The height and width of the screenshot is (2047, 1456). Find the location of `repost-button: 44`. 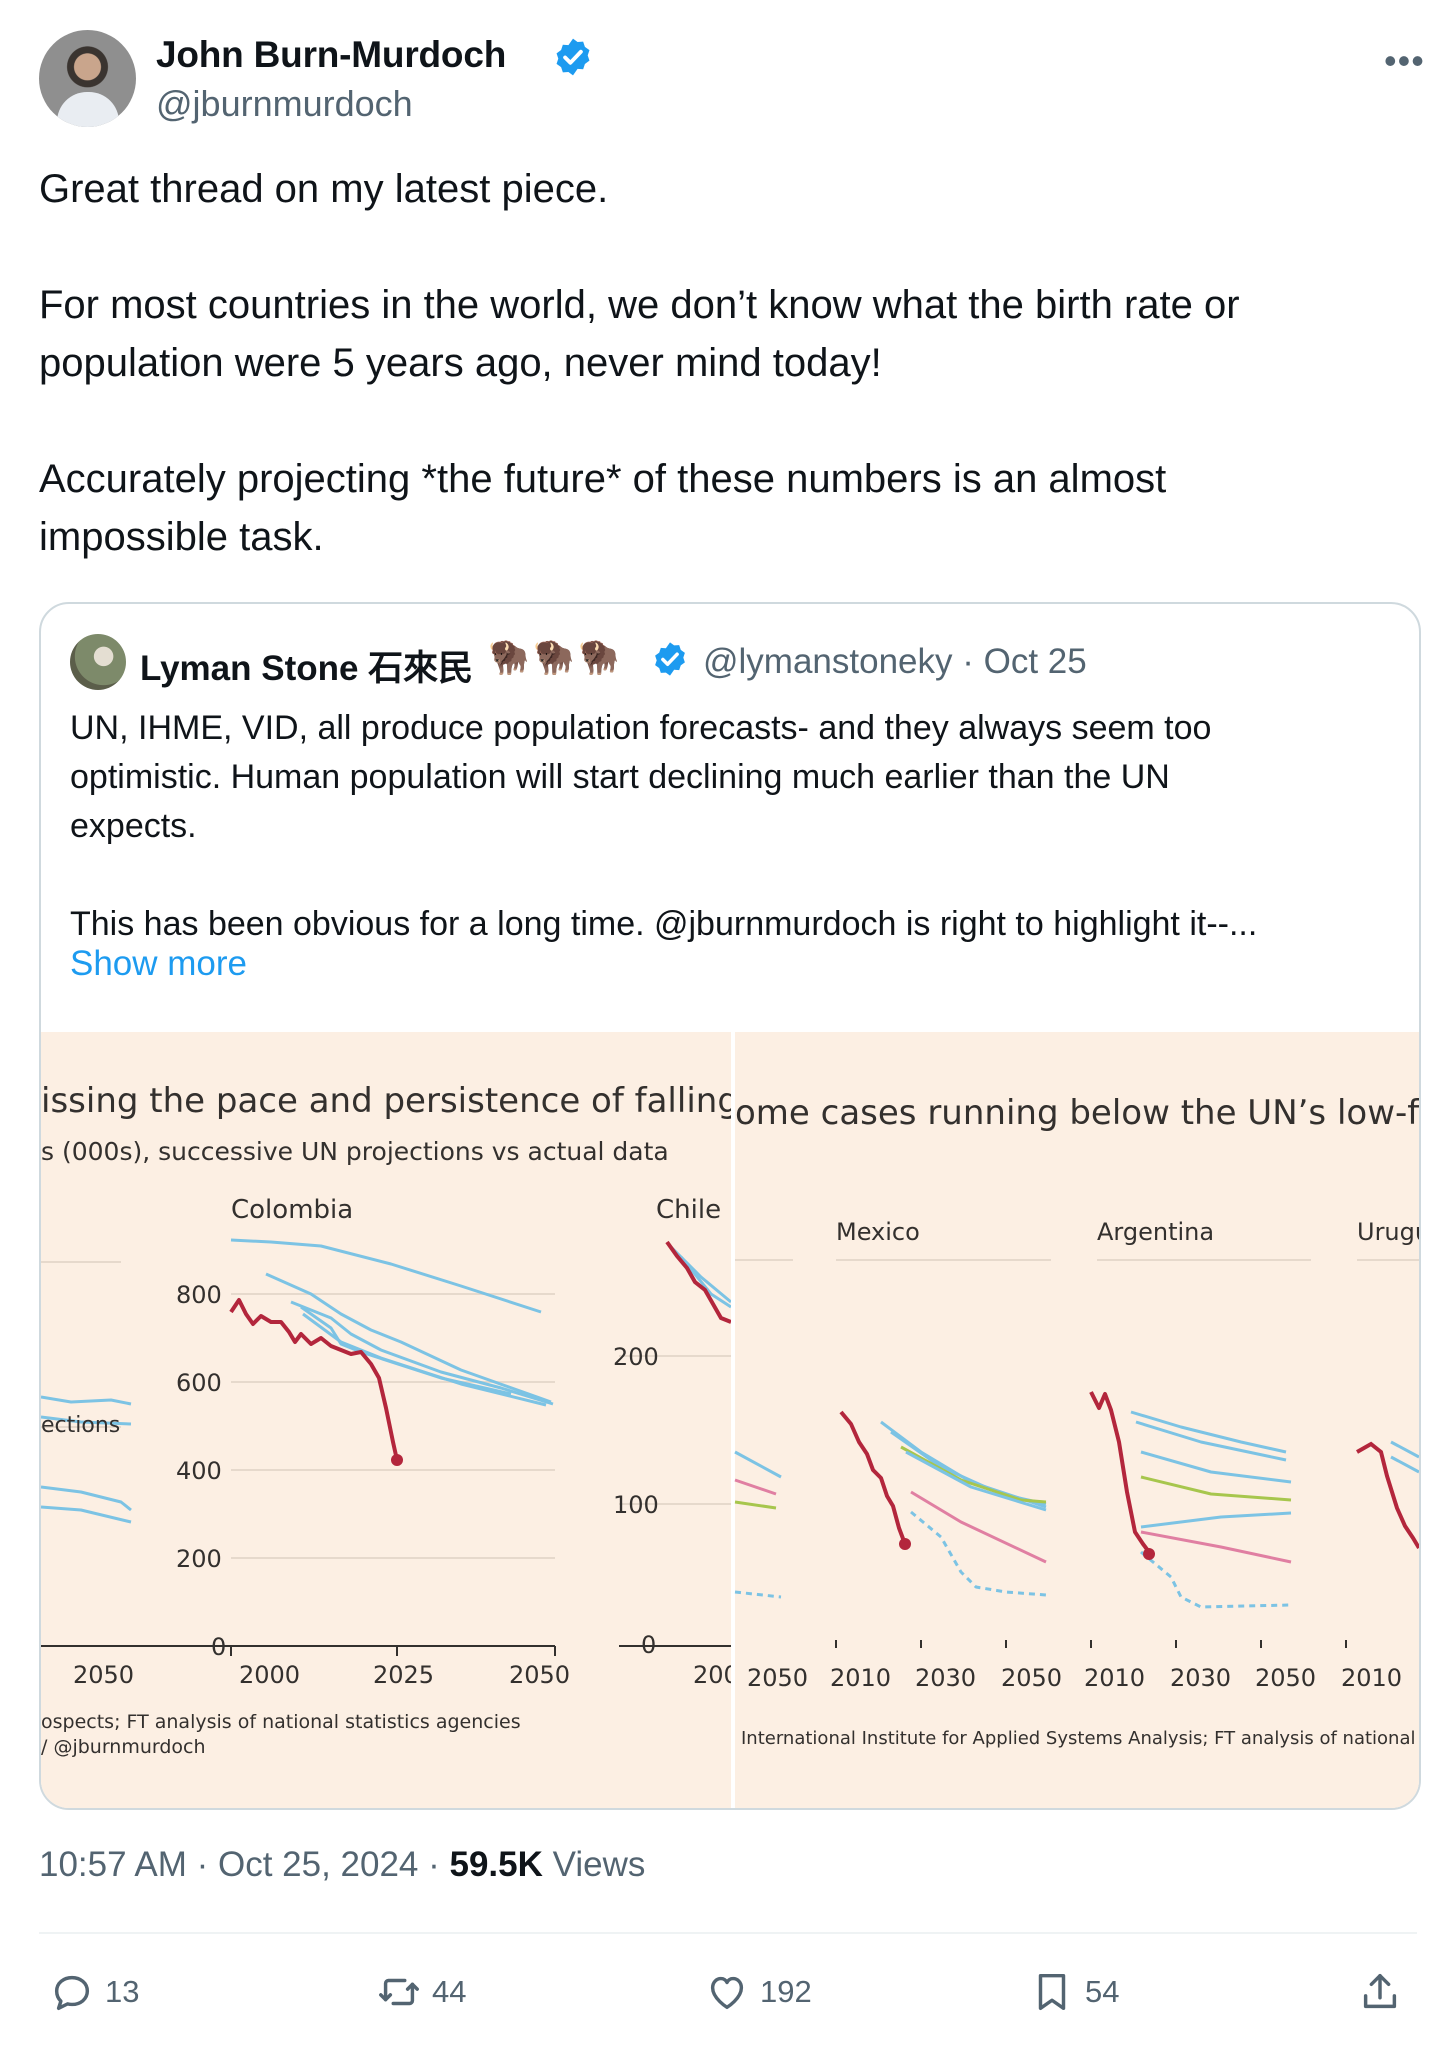

repost-button: 44 is located at coordinates (421, 1992).